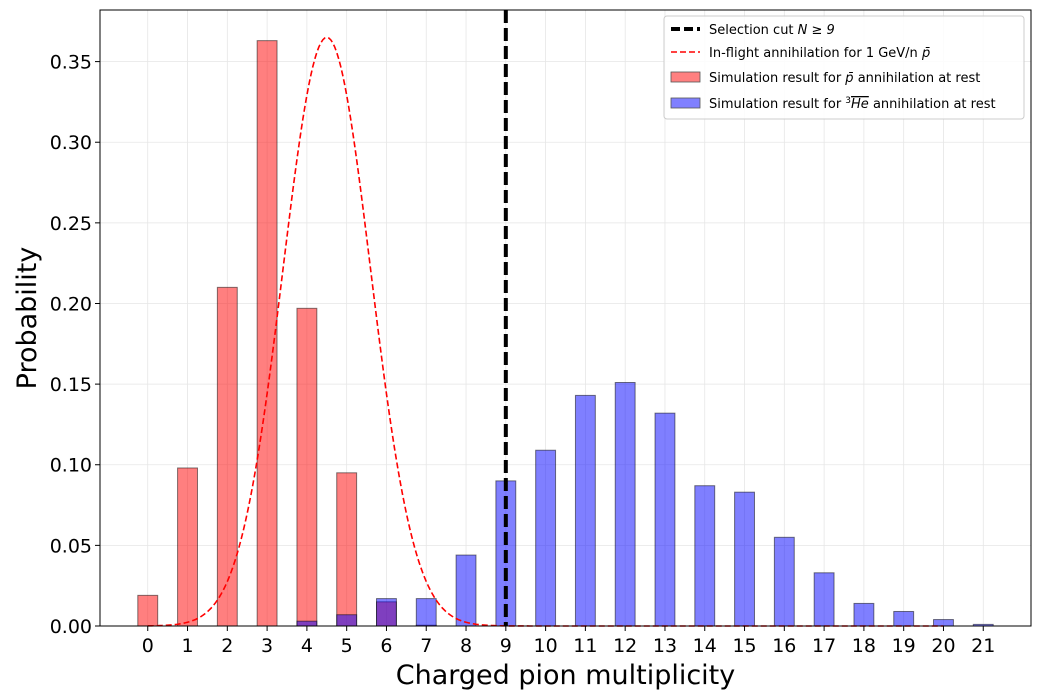 This screenshot has width=1039, height=699. What do you see at coordinates (904, 646) in the screenshot?
I see `x-tick-label: 19` at bounding box center [904, 646].